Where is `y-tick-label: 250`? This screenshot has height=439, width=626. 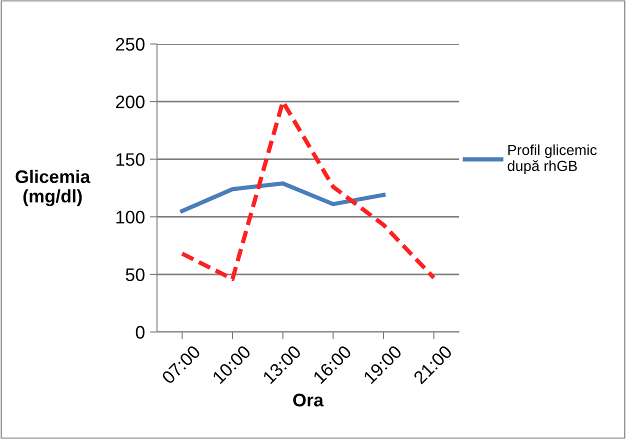 y-tick-label: 250 is located at coordinates (130, 44).